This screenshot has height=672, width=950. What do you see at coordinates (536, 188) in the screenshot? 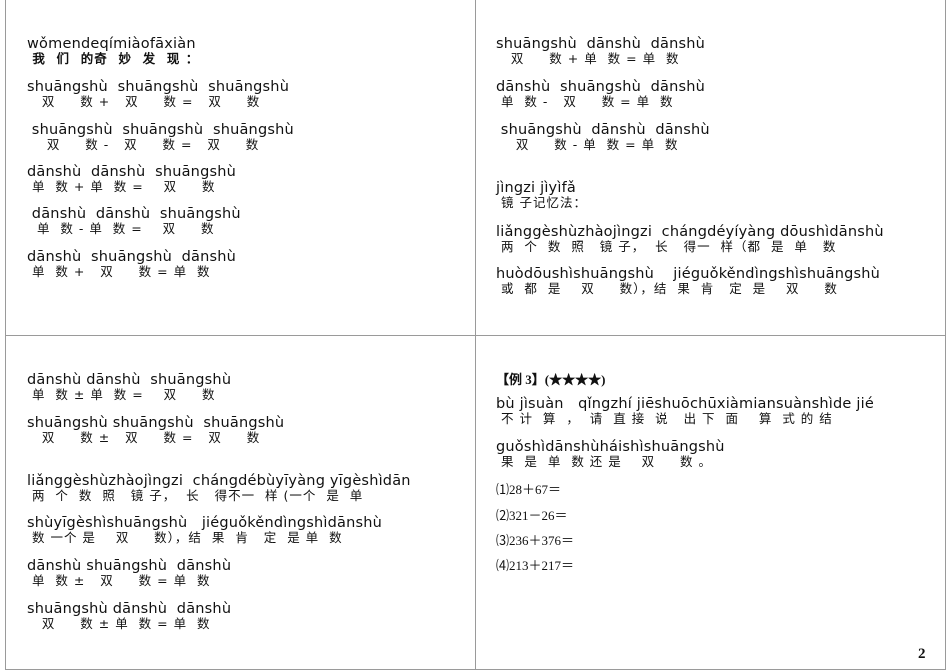
I see `pinyin-text: jìngzi jìyìfǎ` at bounding box center [536, 188].